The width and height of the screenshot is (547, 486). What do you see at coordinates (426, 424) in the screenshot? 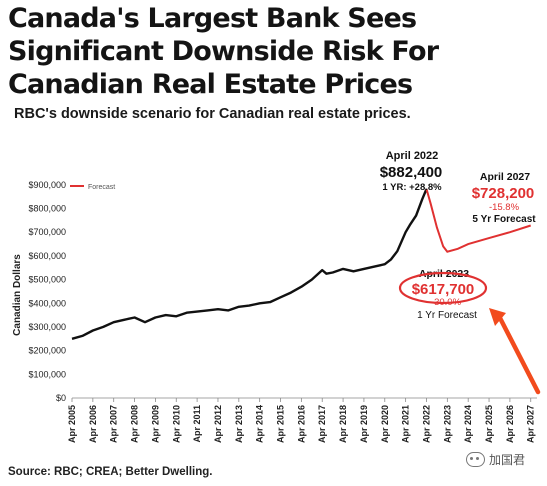
I see `x-tick-label: Apr 2022` at bounding box center [426, 424].